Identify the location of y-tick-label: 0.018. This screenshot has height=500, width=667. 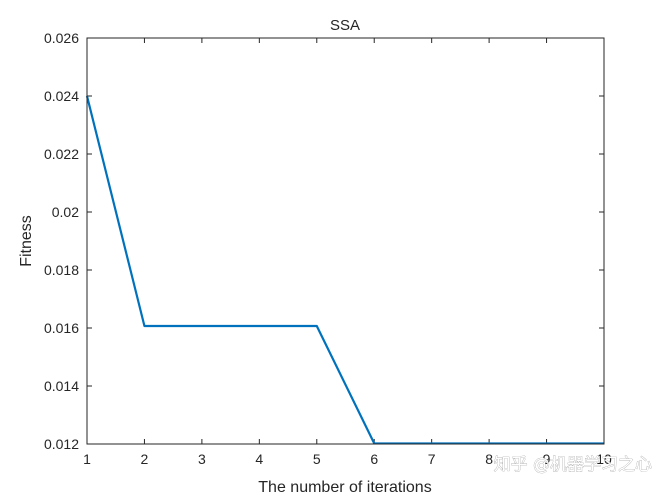
(61, 270).